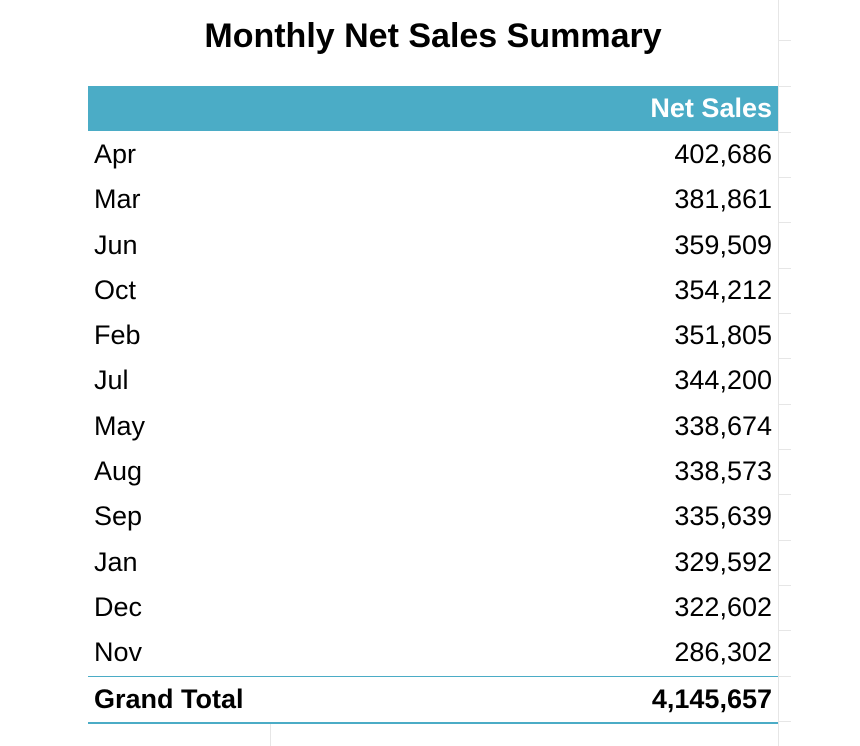  Describe the element at coordinates (723, 199) in the screenshot. I see `net-sales-cell: 381,861` at that location.